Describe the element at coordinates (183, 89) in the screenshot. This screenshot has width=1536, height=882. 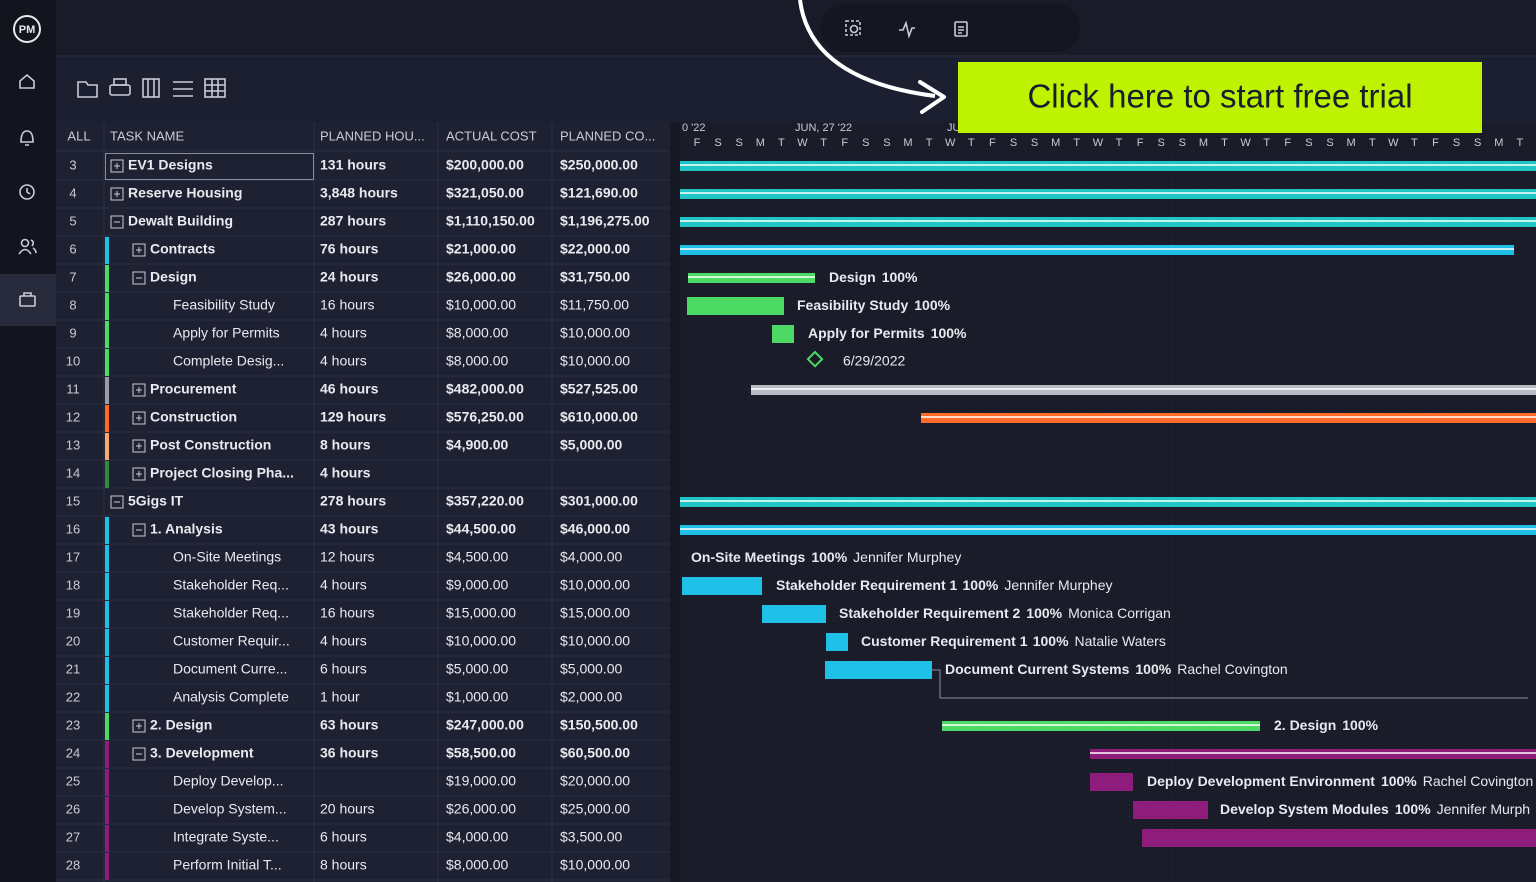
I see `filter-icon` at that location.